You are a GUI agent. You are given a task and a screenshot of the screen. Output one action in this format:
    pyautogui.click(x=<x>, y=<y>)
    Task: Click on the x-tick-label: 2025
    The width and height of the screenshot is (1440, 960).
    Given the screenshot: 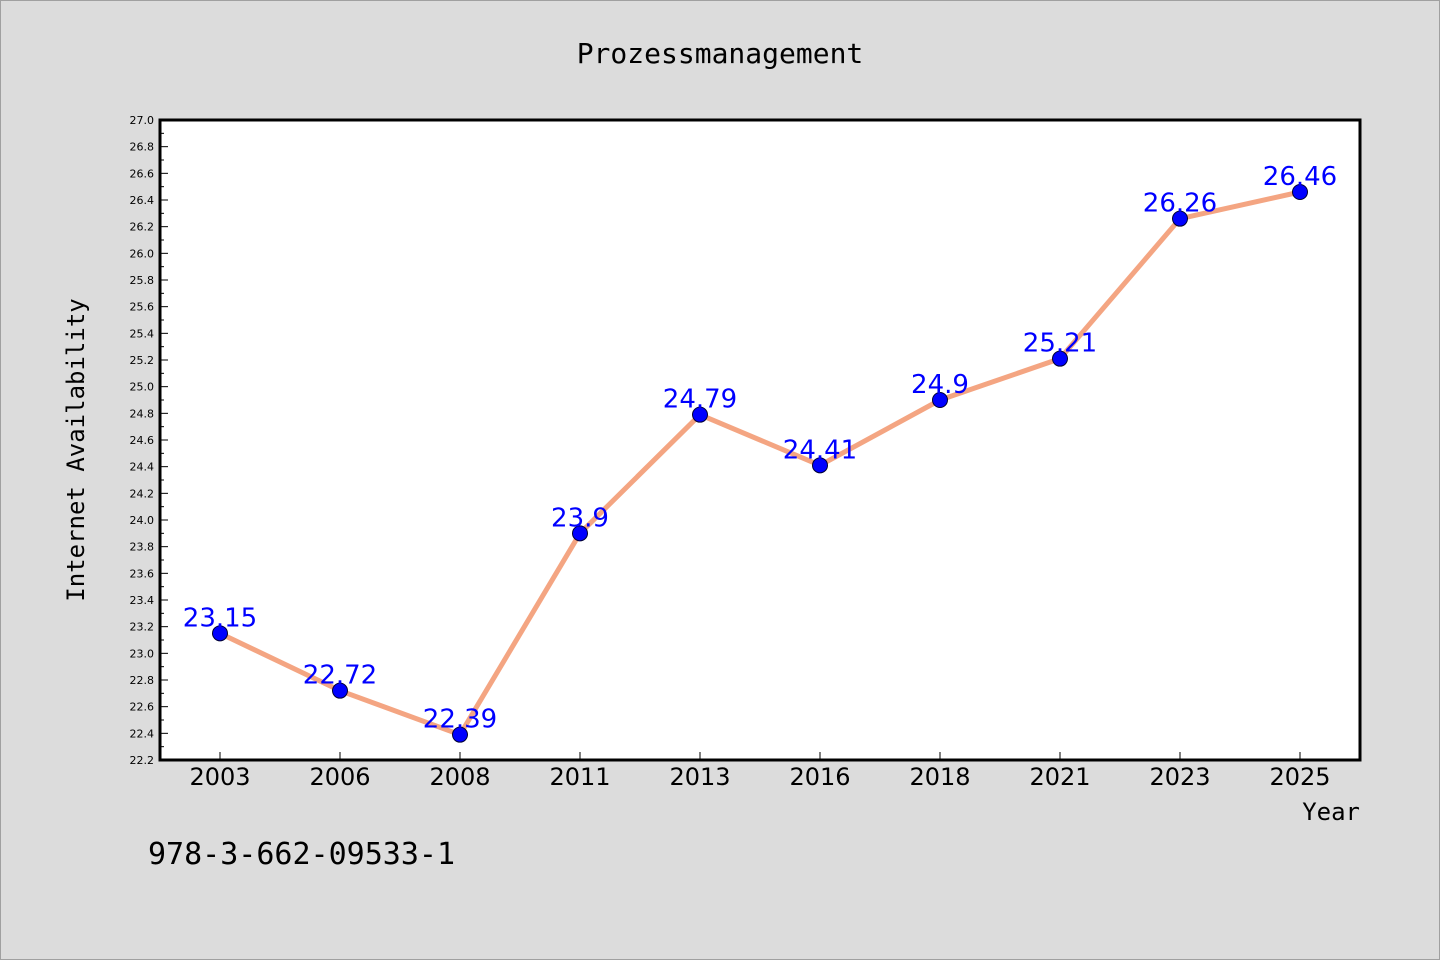 What is the action you would take?
    pyautogui.click(x=1299, y=777)
    